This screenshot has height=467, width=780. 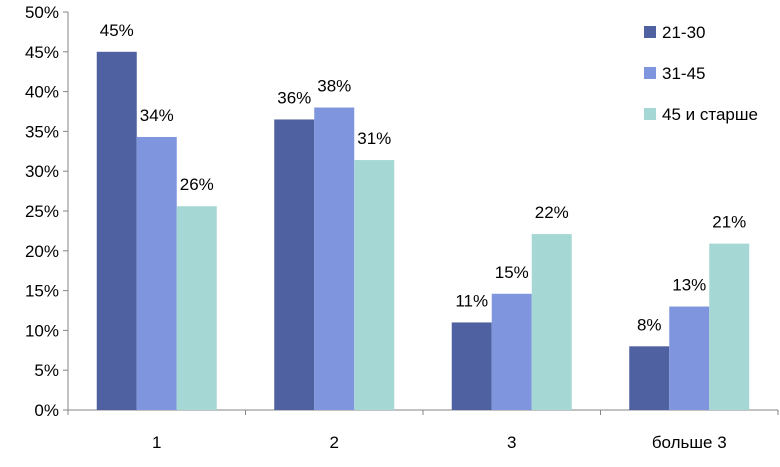 I want to click on x-tick-label: больше 3, so click(x=689, y=442).